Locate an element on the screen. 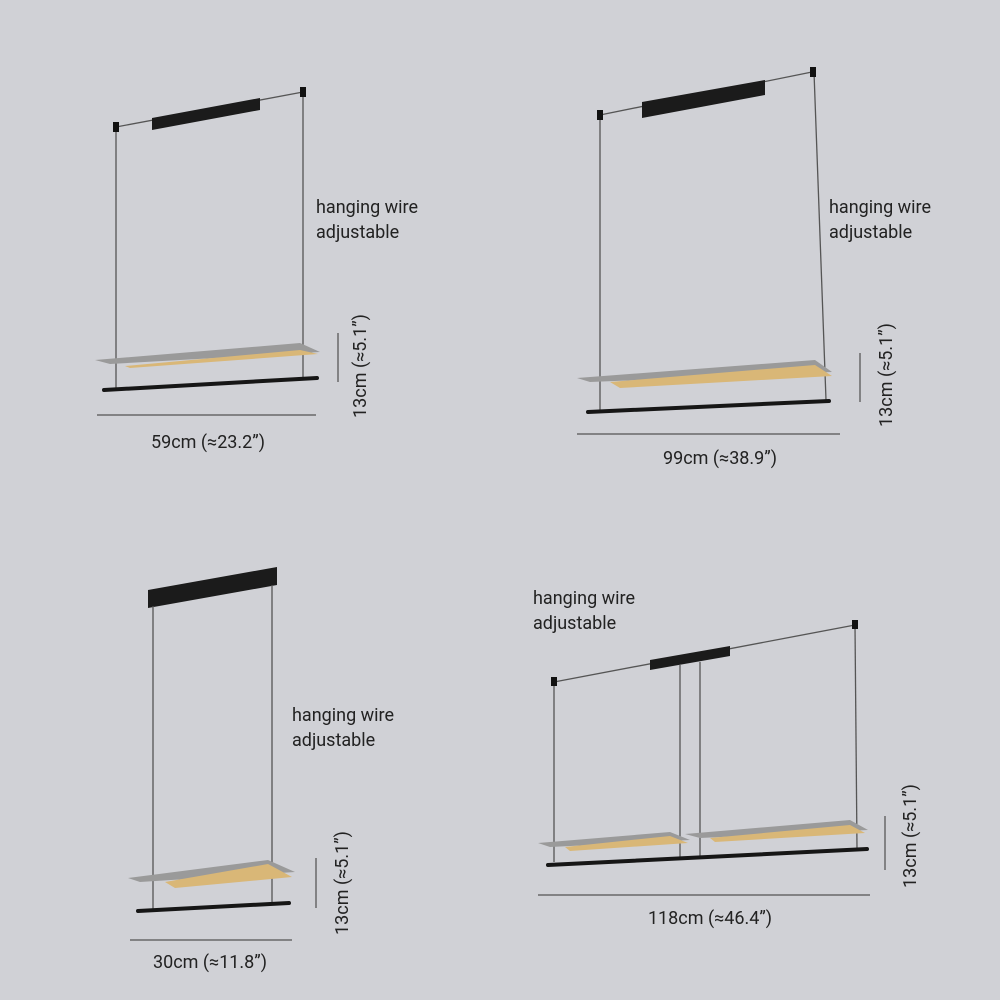  width-label: 118cm (≈46.4”) is located at coordinates (710, 918).